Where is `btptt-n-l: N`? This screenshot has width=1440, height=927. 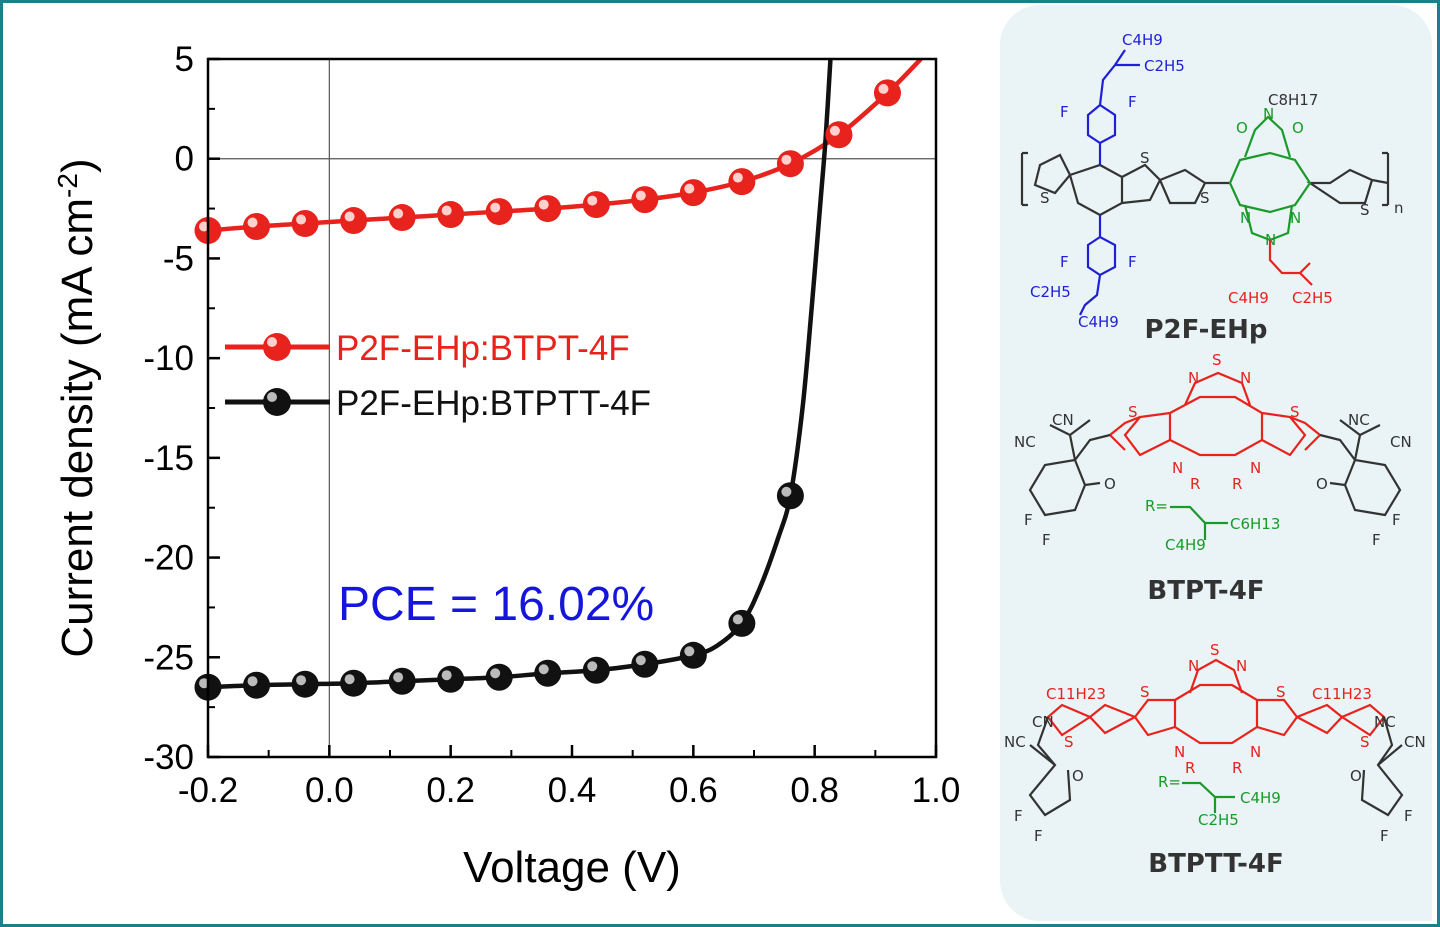
btptt-n-l: N is located at coordinates (1179, 752).